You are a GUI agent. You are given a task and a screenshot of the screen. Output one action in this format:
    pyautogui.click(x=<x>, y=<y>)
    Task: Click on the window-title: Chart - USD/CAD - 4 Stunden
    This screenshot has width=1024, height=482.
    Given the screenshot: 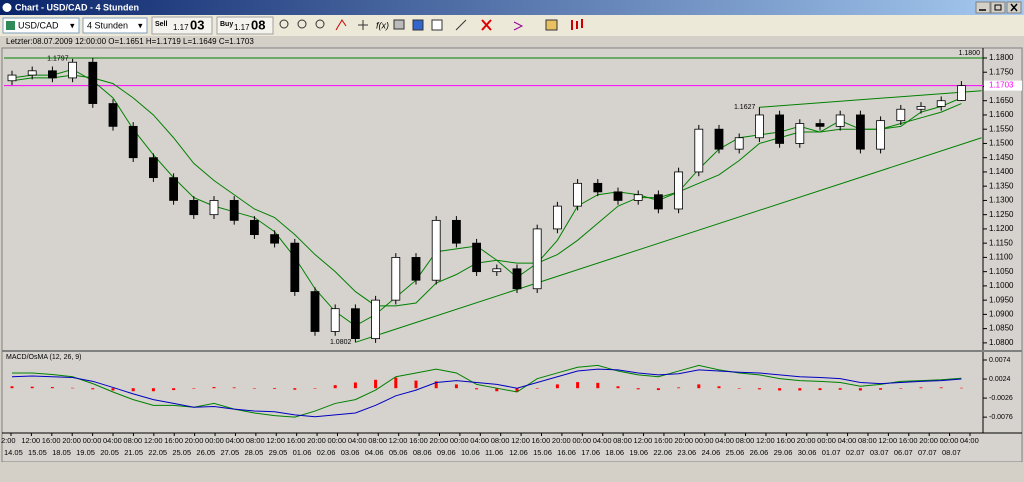 What is the action you would take?
    pyautogui.click(x=77, y=7)
    